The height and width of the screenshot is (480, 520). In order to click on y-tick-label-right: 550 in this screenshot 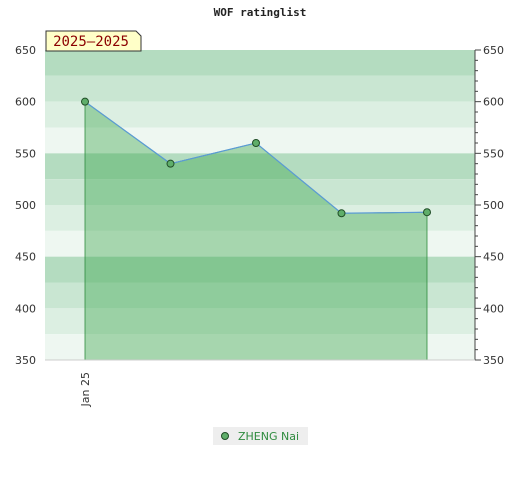, I will do `click(493, 153)`.